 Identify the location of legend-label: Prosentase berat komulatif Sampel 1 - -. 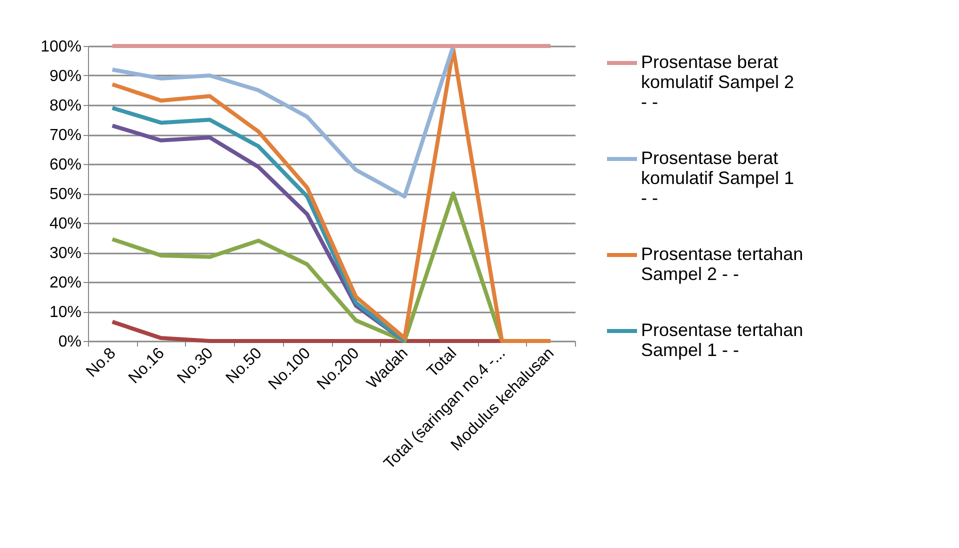
(717, 178).